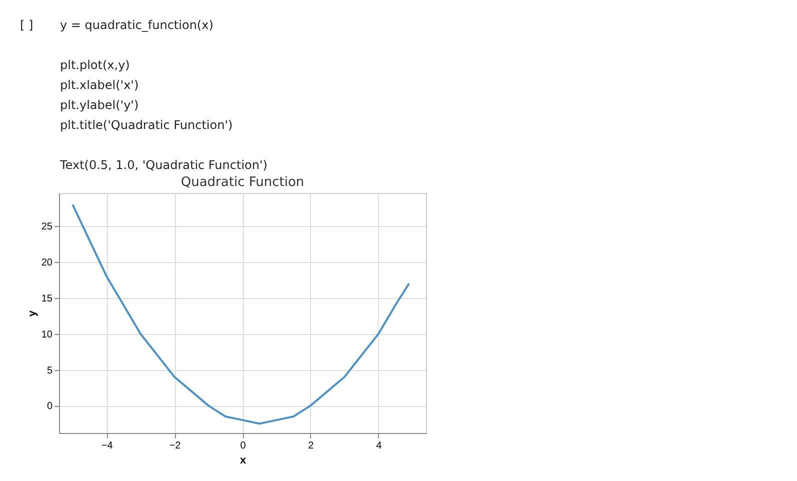 This screenshot has height=481, width=797. I want to click on y-tick-label: 10, so click(47, 334).